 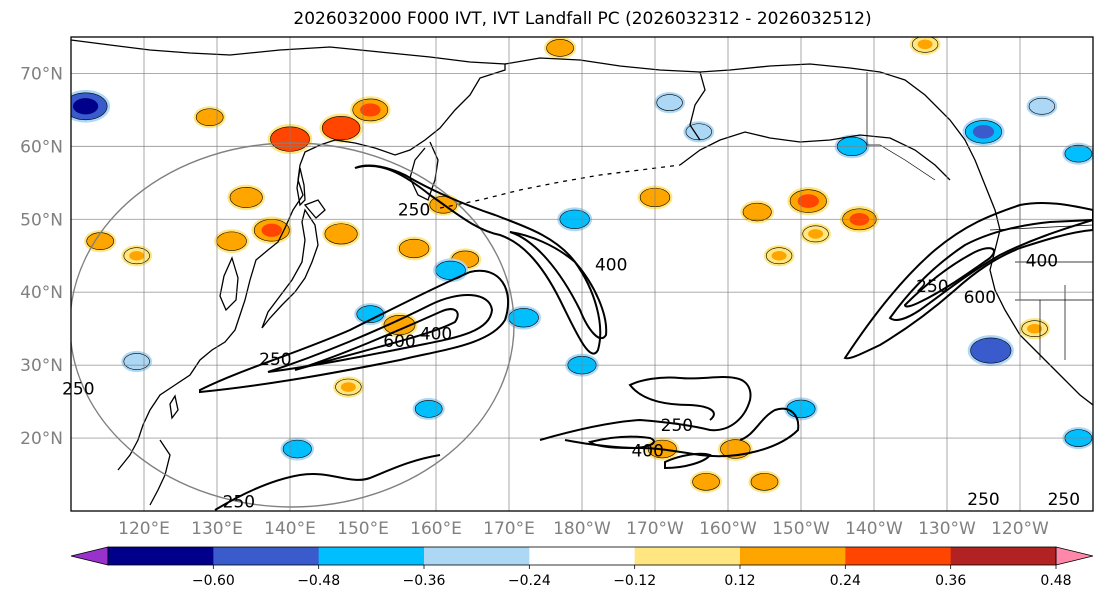 What do you see at coordinates (160, 472) in the screenshot?
I see `philippines-coastline` at bounding box center [160, 472].